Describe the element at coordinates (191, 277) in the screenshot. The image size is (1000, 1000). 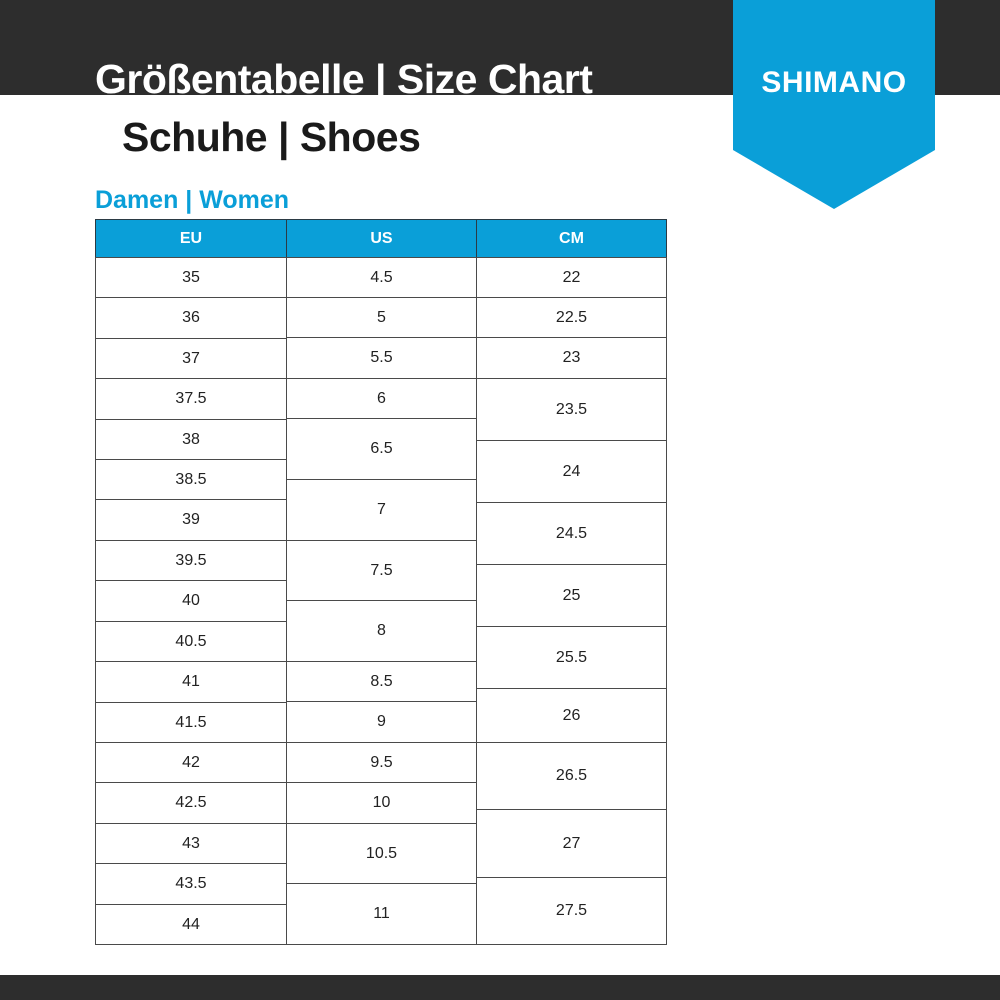
I see `cell-eu: 35` at that location.